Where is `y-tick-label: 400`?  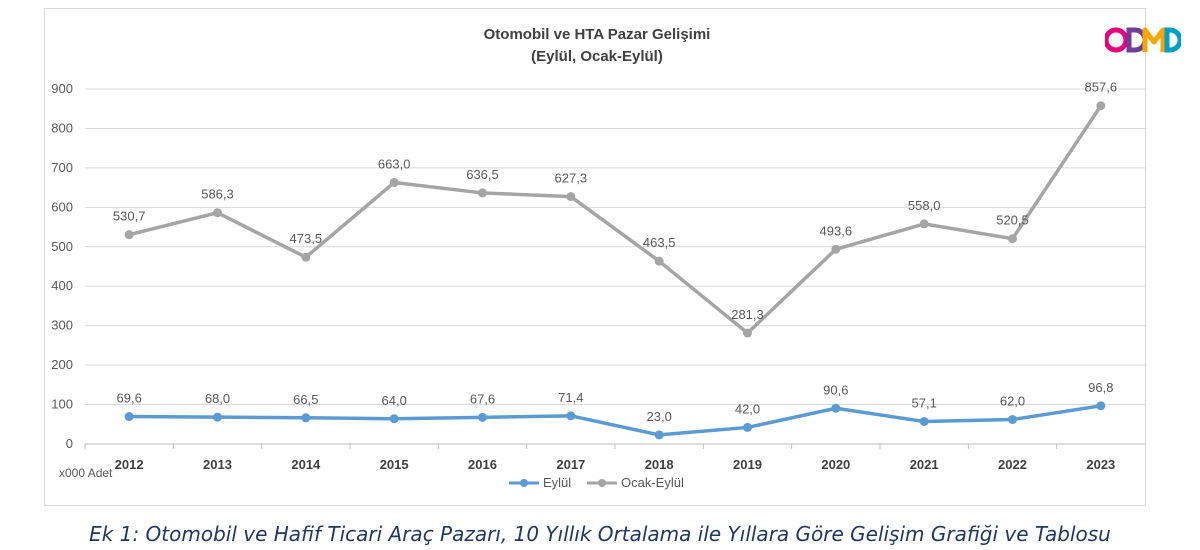
y-tick-label: 400 is located at coordinates (62, 285).